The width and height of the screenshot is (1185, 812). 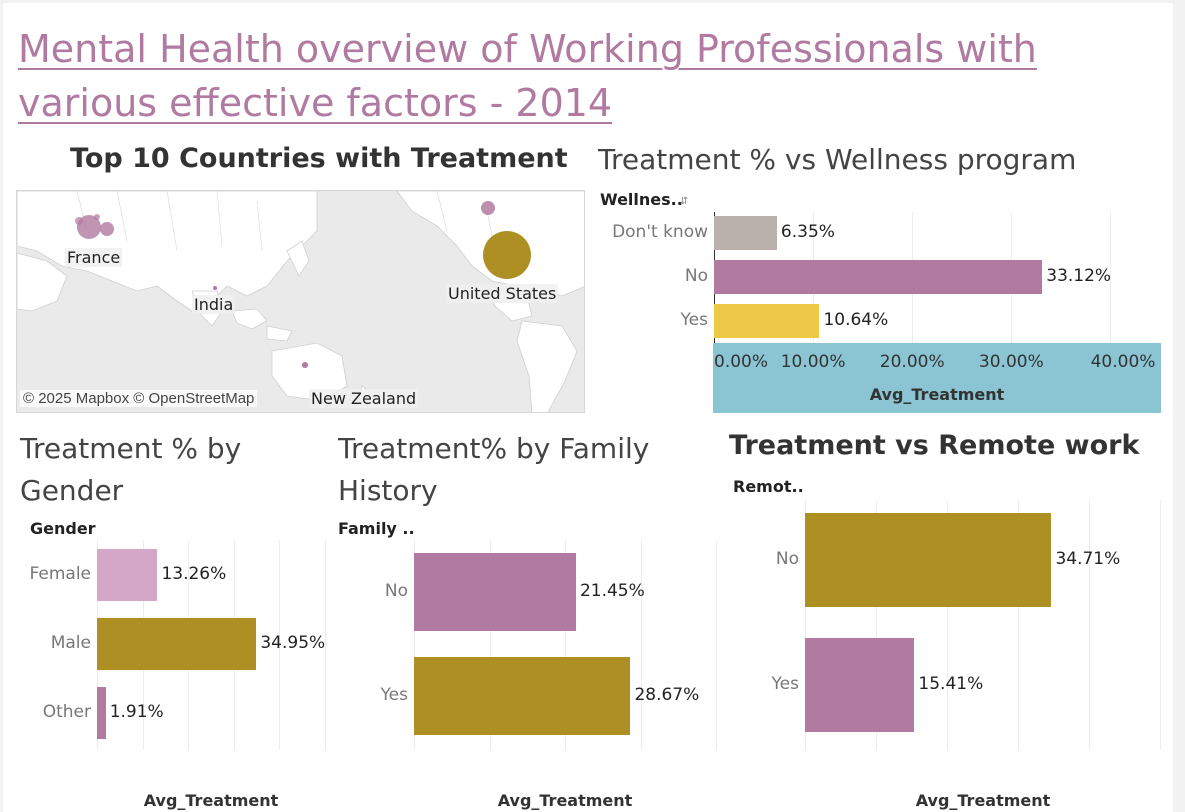 What do you see at coordinates (94, 257) in the screenshot?
I see `map-label-france: France` at bounding box center [94, 257].